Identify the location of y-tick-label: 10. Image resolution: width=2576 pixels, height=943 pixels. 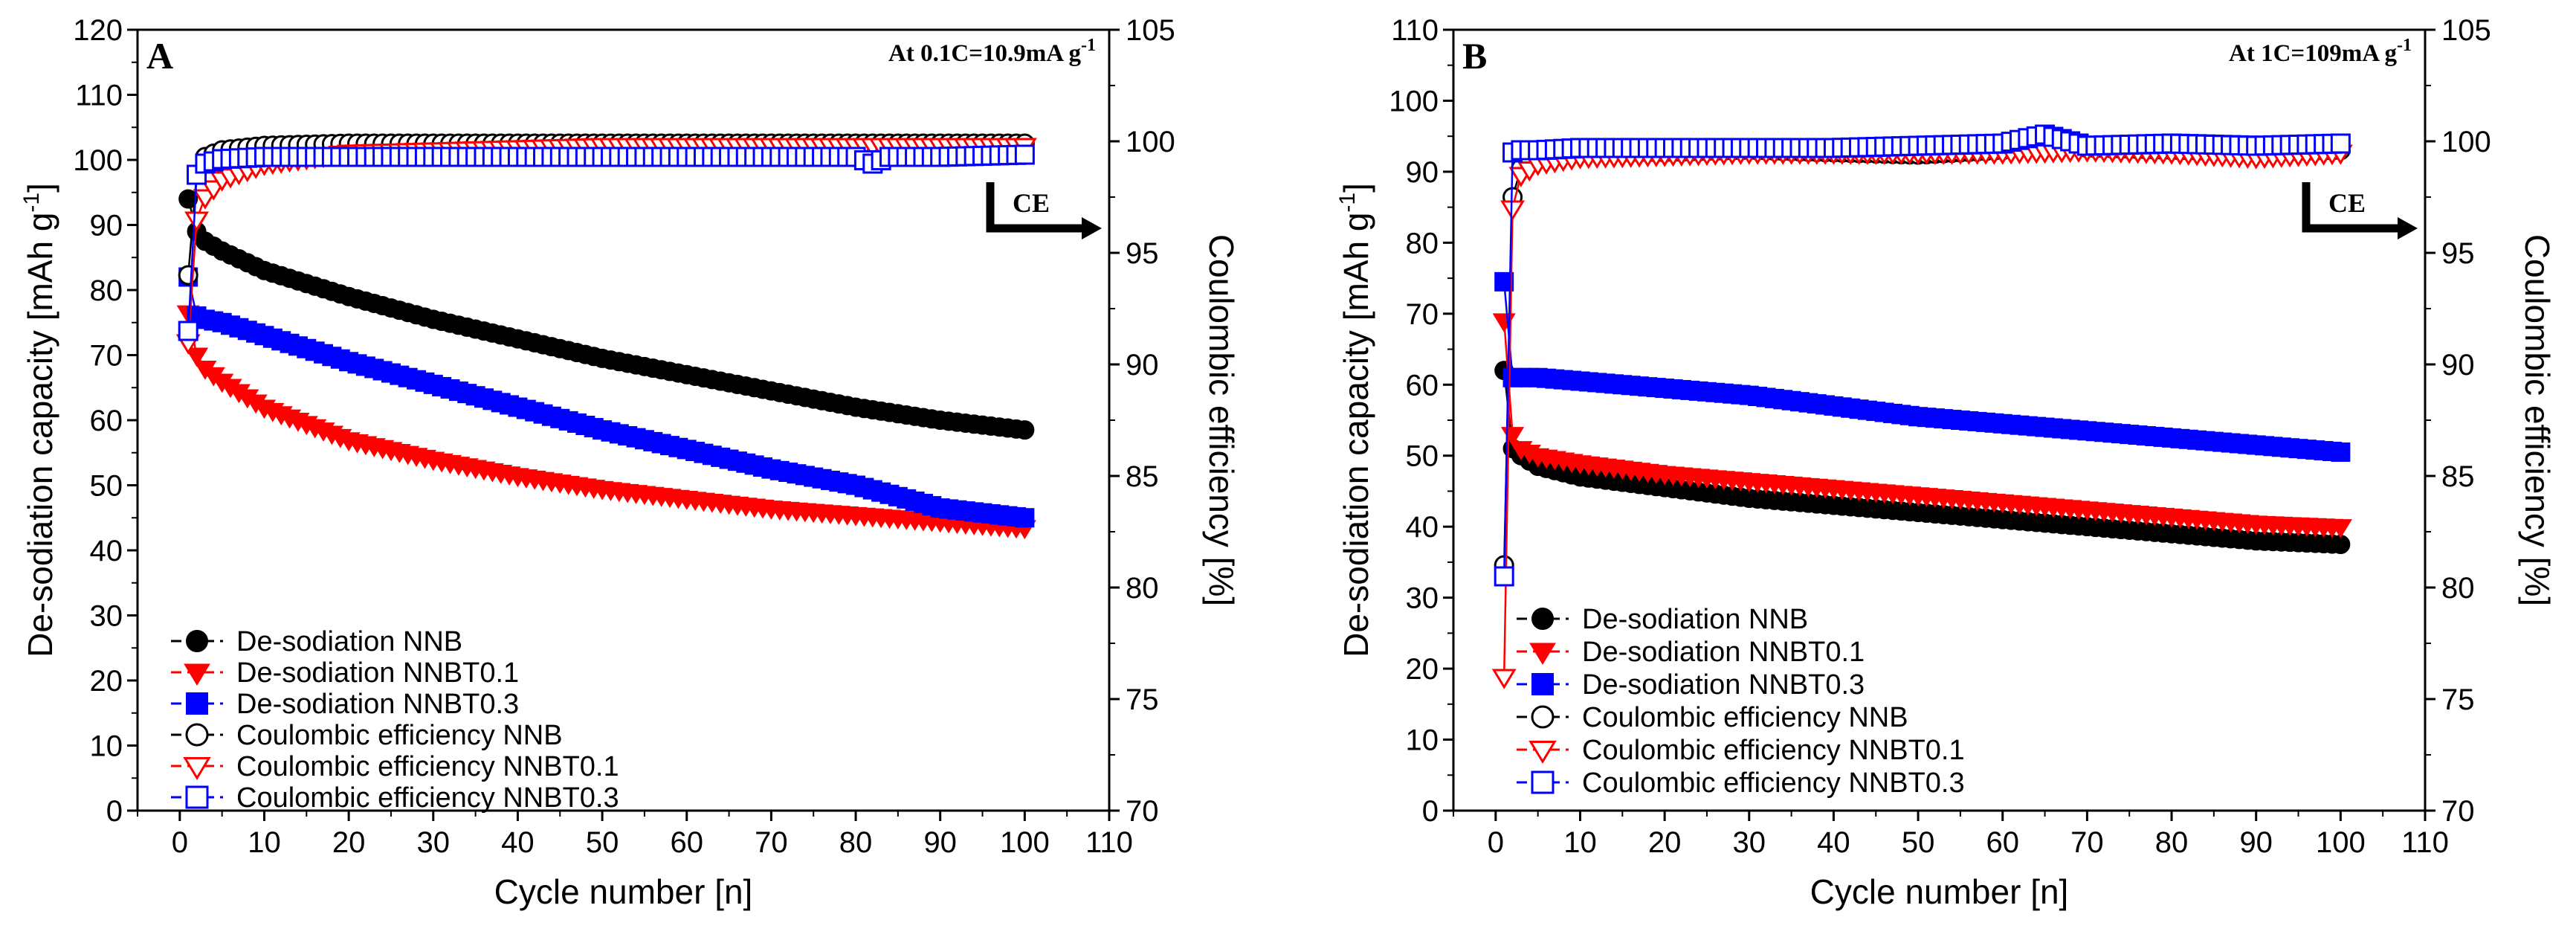
(106, 747).